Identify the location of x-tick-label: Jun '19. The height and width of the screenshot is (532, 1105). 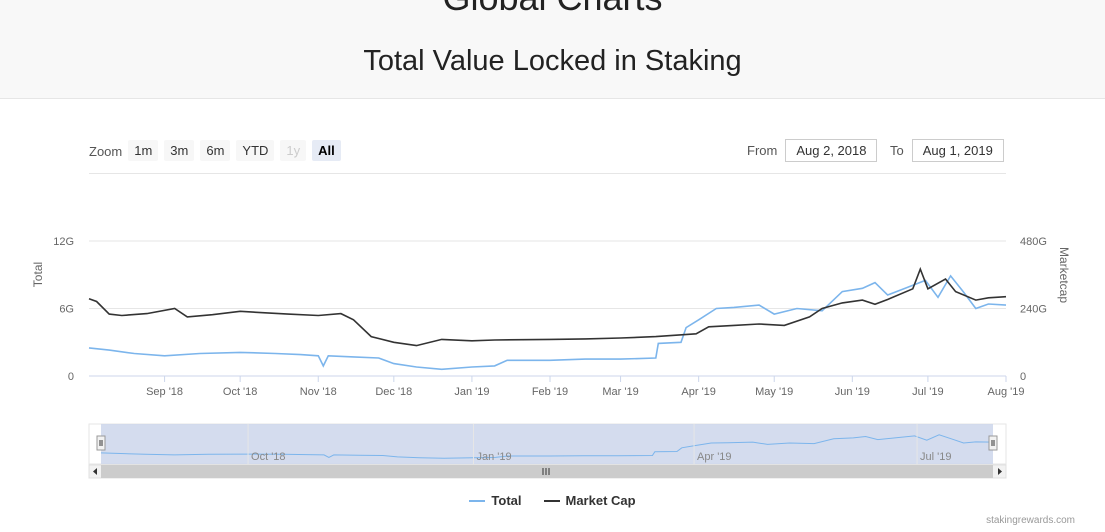
(852, 392).